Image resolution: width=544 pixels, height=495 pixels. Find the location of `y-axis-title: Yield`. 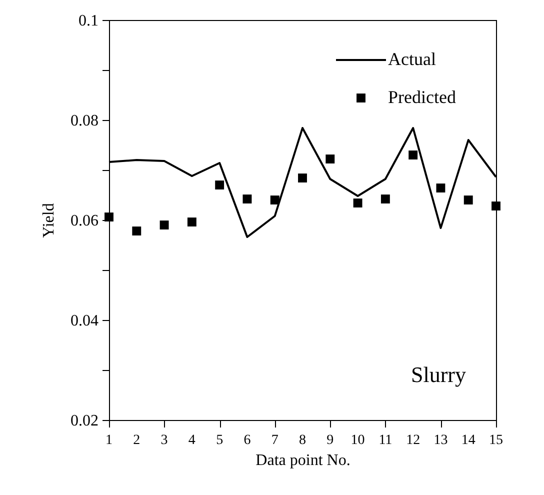

y-axis-title: Yield is located at coordinates (49, 220).